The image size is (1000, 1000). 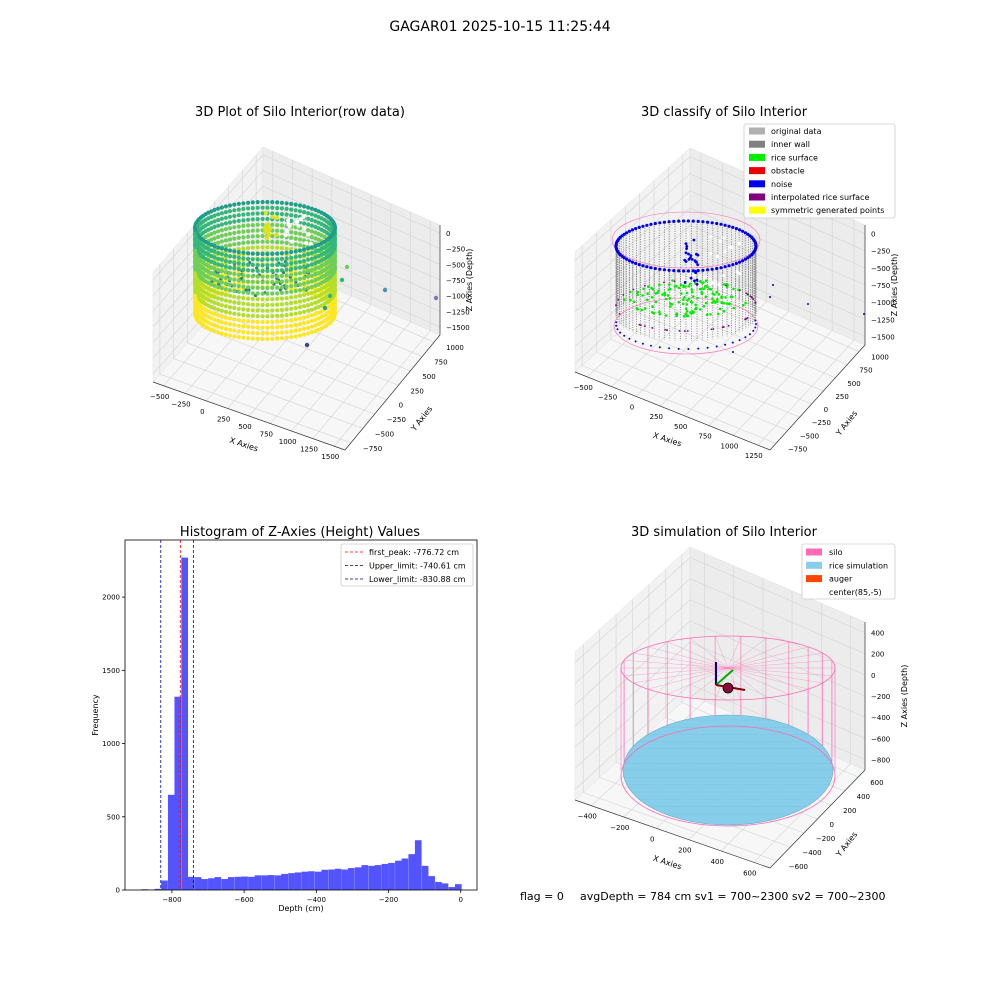 I want to click on x-axis-title: X Axies, so click(x=667, y=440).